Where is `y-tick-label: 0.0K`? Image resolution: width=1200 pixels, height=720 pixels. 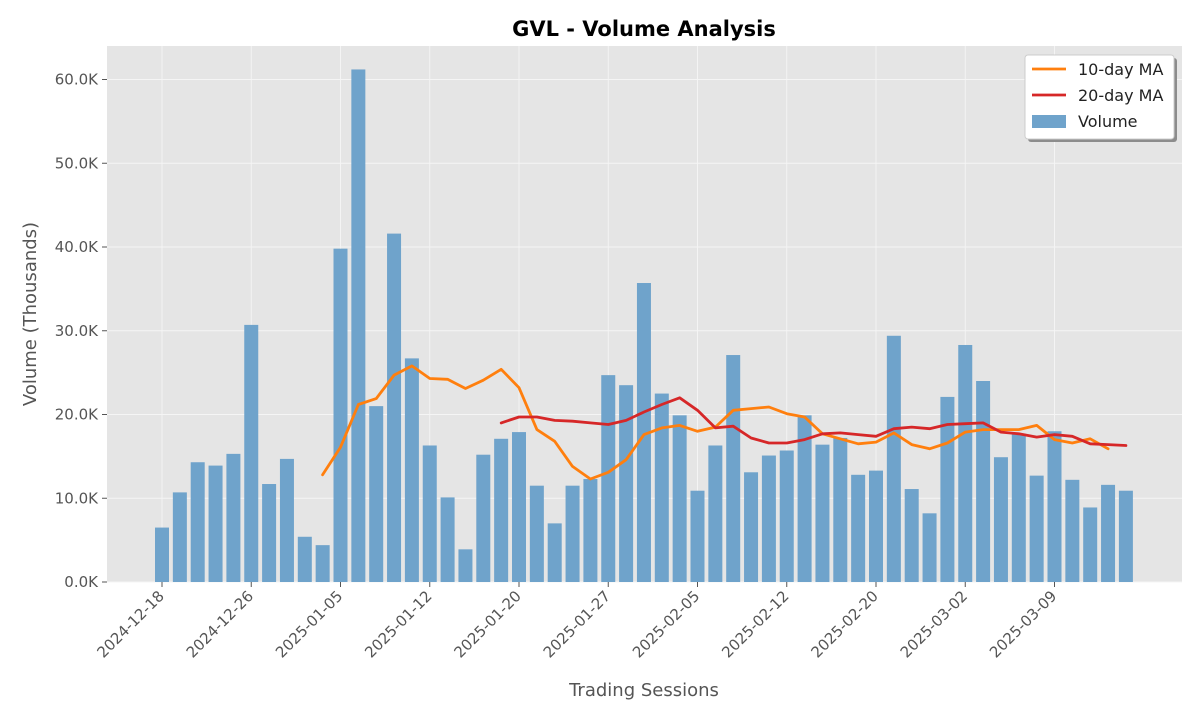
y-tick-label: 0.0K is located at coordinates (81, 582).